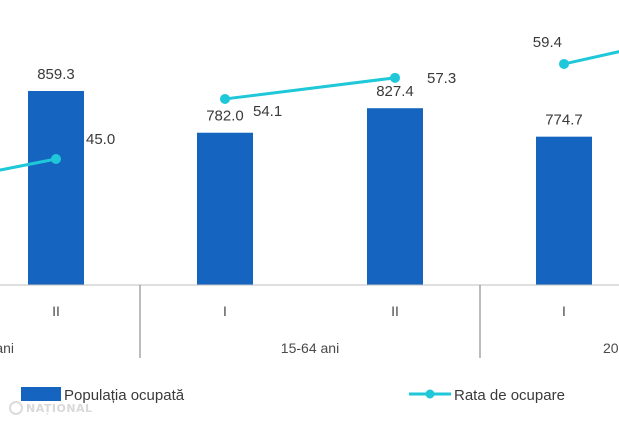 Image resolution: width=619 pixels, height=421 pixels. Describe the element at coordinates (611, 348) in the screenshot. I see `group-label: 20` at that location.